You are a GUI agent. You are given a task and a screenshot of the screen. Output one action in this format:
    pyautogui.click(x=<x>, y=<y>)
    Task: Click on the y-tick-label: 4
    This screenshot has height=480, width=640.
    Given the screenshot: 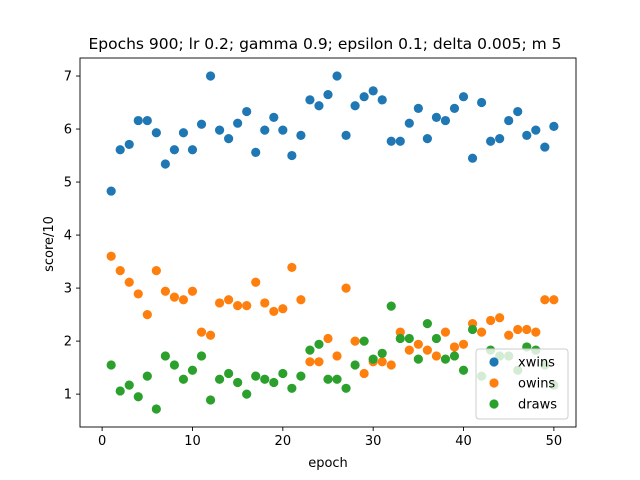 What is the action you would take?
    pyautogui.click(x=68, y=236)
    